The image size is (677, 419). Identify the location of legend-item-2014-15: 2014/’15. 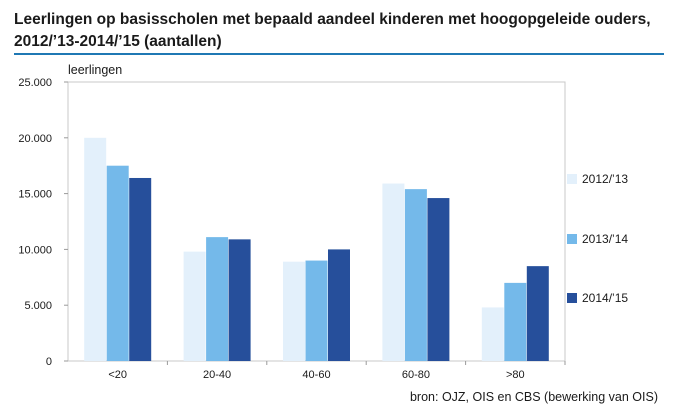
(617, 298).